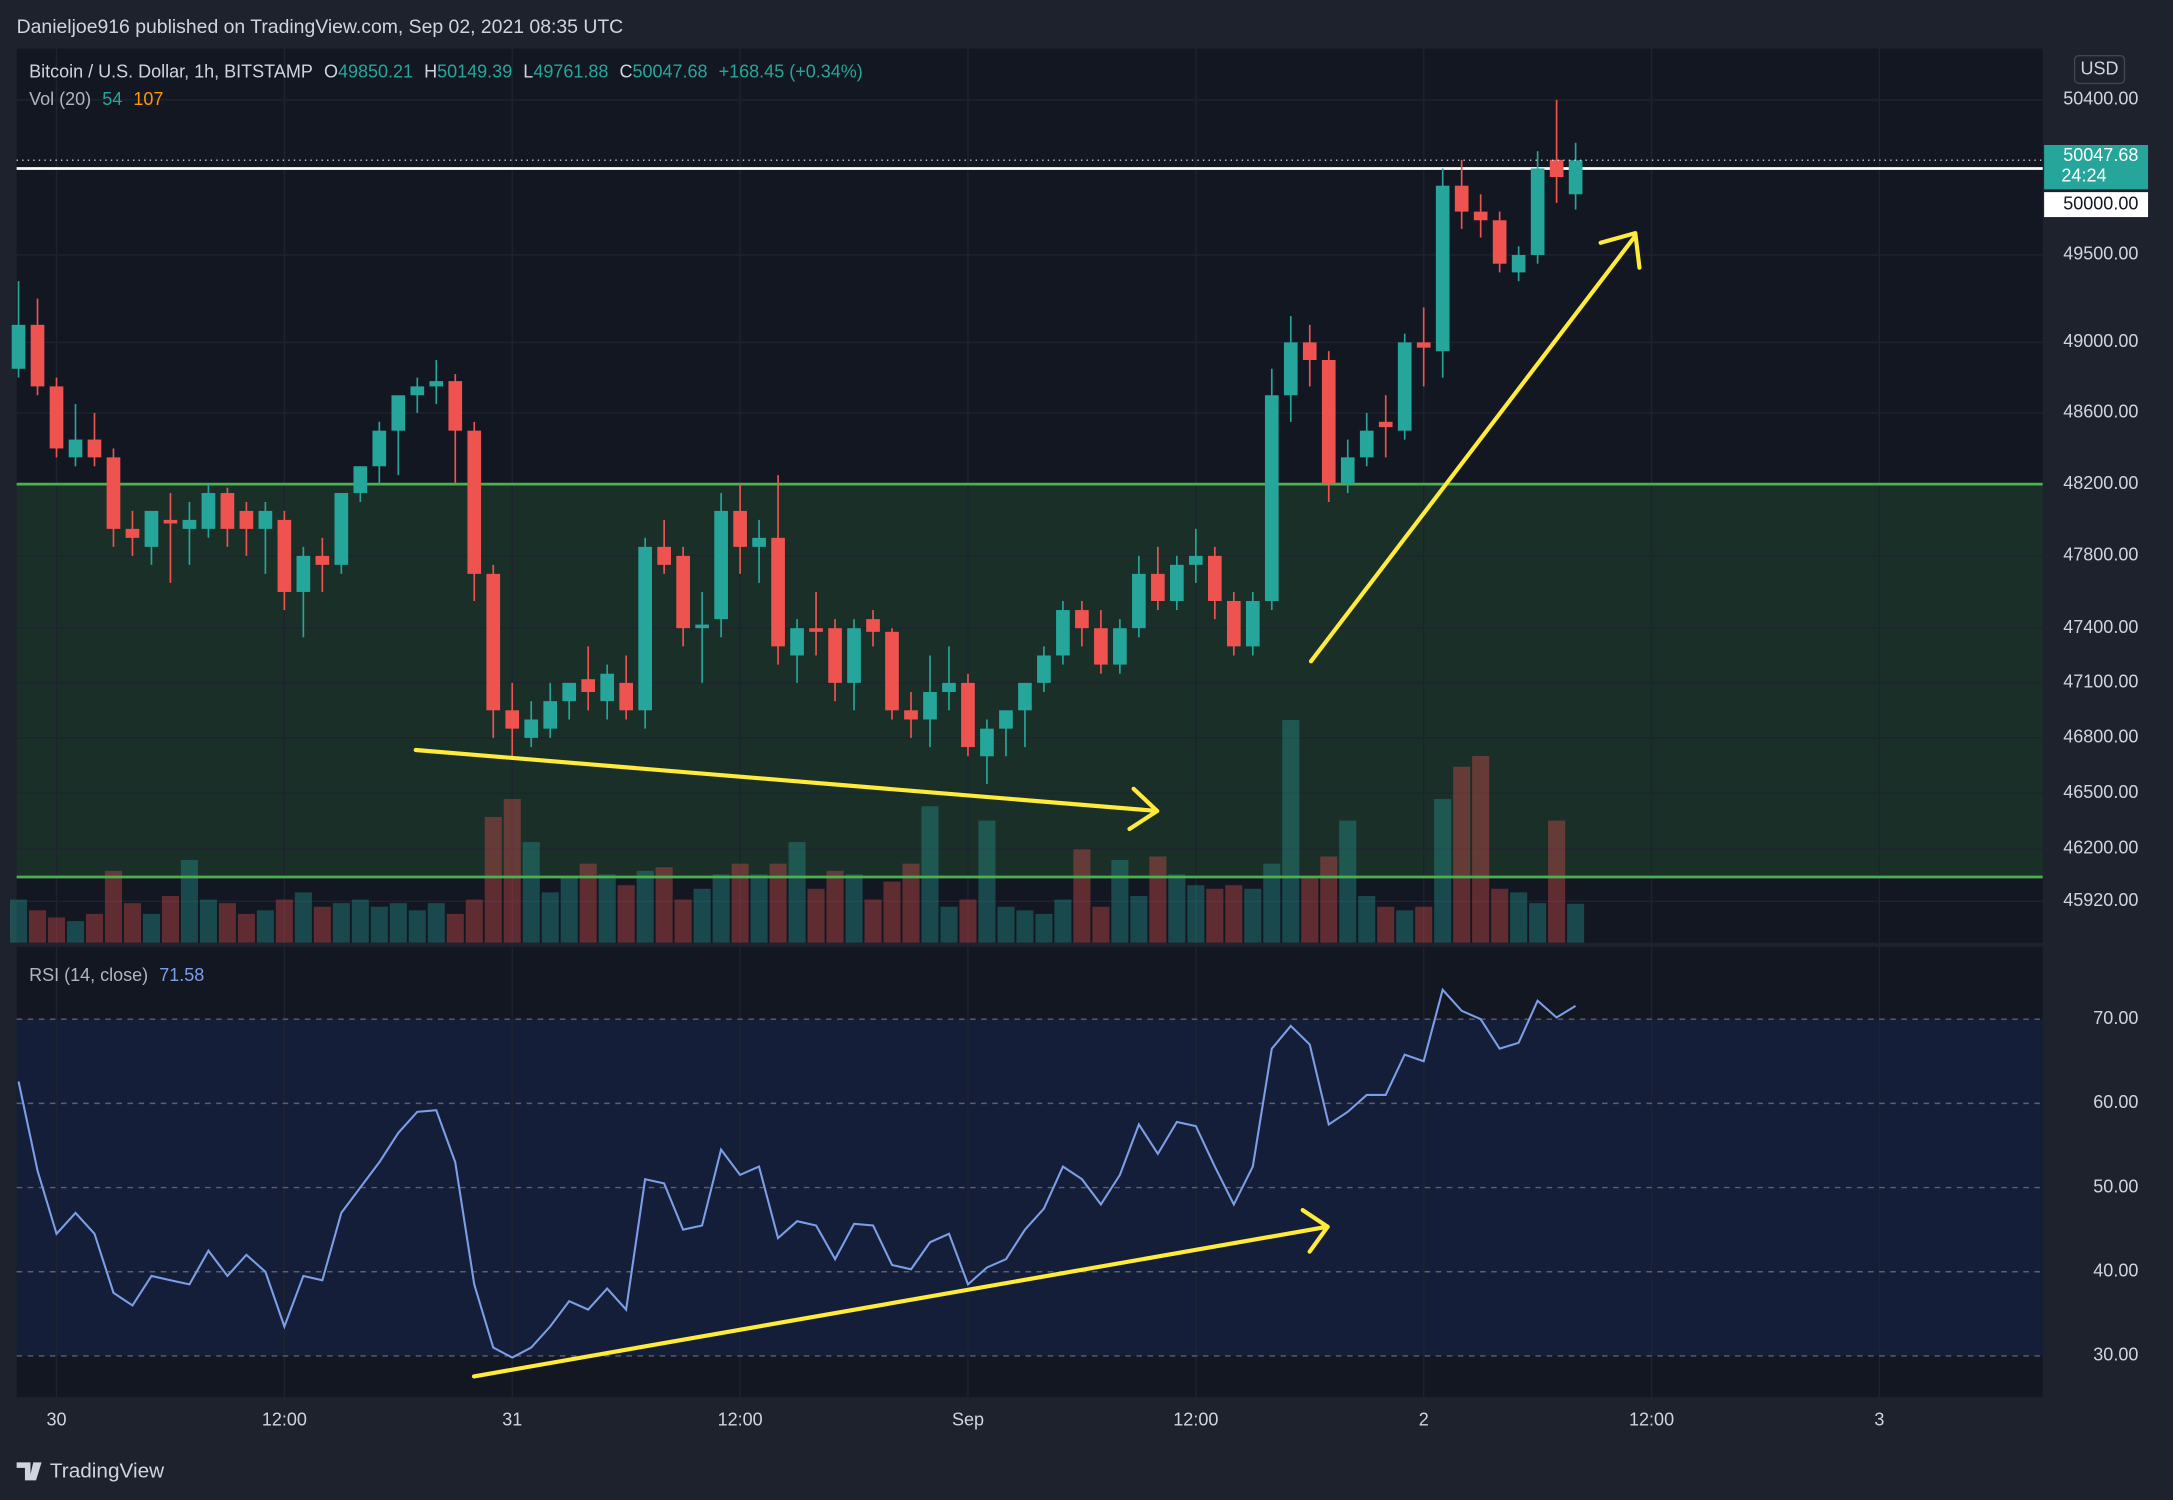 This screenshot has height=1500, width=2173. What do you see at coordinates (2115, 1018) in the screenshot?
I see `y-tick-label: 70.00` at bounding box center [2115, 1018].